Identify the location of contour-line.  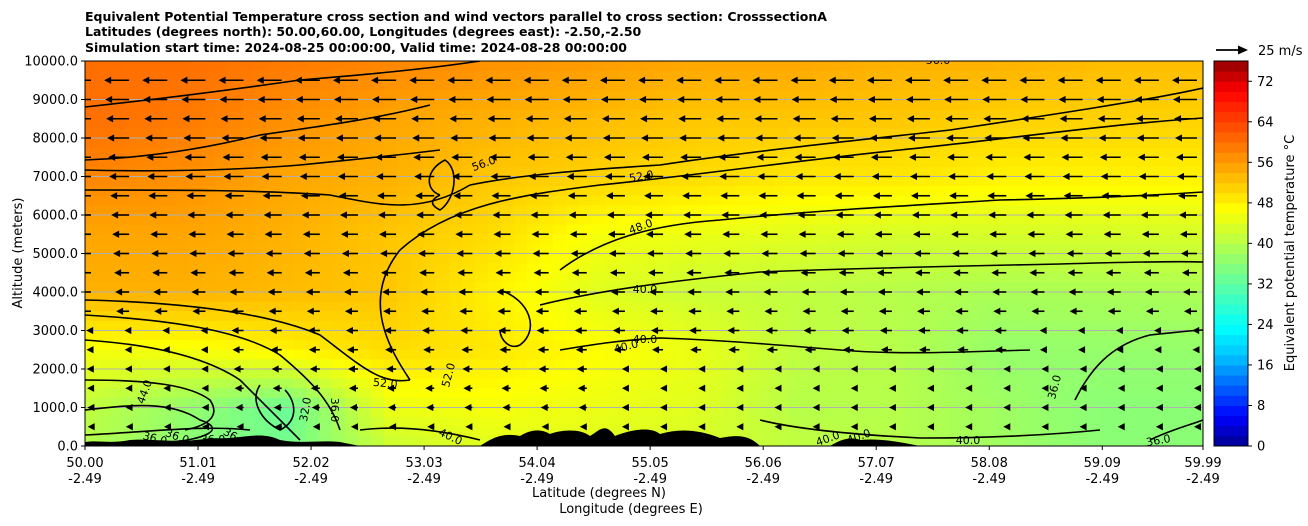
(1138, 365).